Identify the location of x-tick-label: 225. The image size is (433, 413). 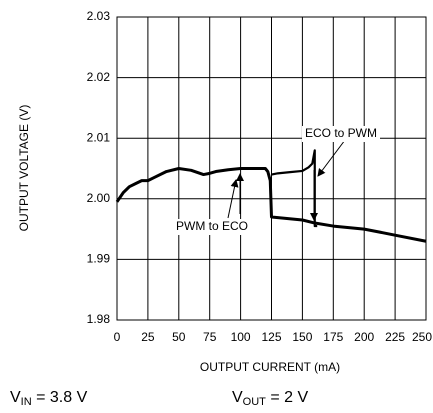
(395, 337).